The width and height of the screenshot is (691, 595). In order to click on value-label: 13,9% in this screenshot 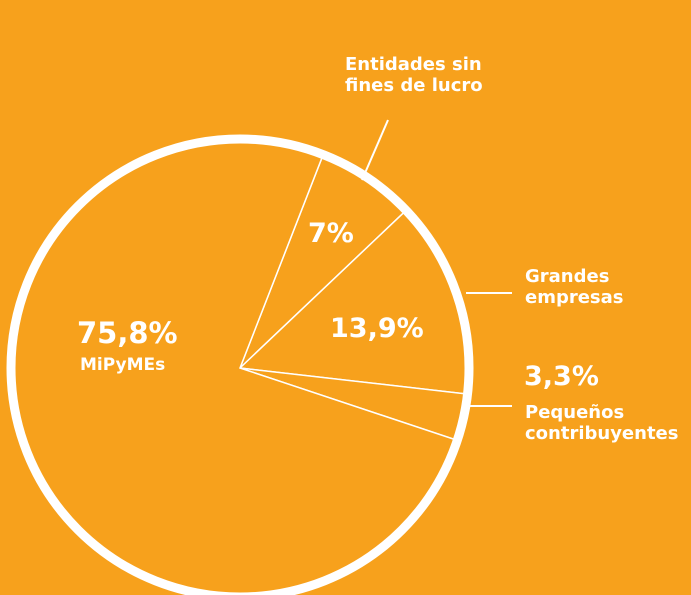, I will do `click(377, 328)`.